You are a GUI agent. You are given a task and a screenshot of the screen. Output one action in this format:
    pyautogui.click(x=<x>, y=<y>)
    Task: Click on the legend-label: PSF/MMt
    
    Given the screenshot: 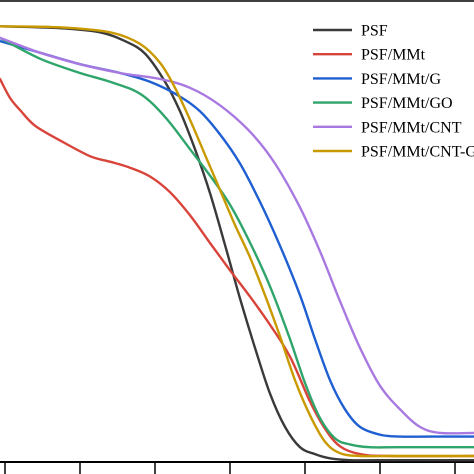 What is the action you would take?
    pyautogui.click(x=393, y=55)
    